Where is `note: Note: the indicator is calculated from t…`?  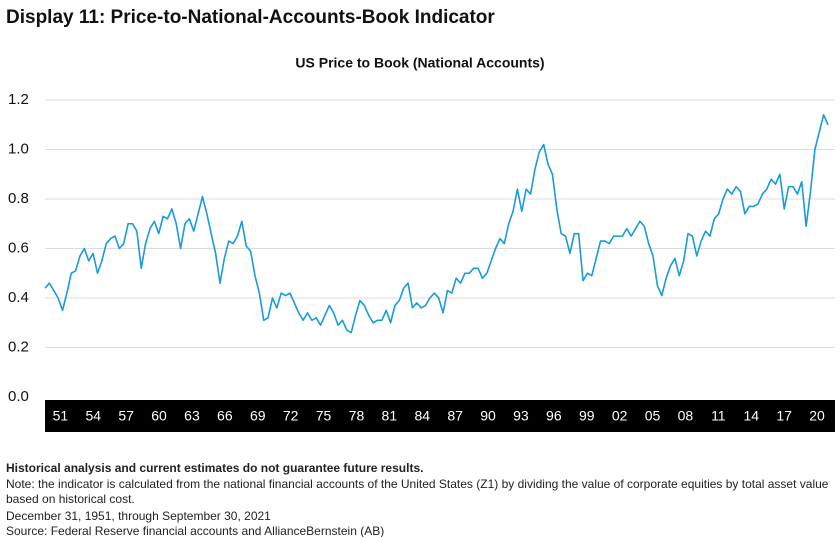 note: Note: the indicator is calculated from t… is located at coordinates (417, 491).